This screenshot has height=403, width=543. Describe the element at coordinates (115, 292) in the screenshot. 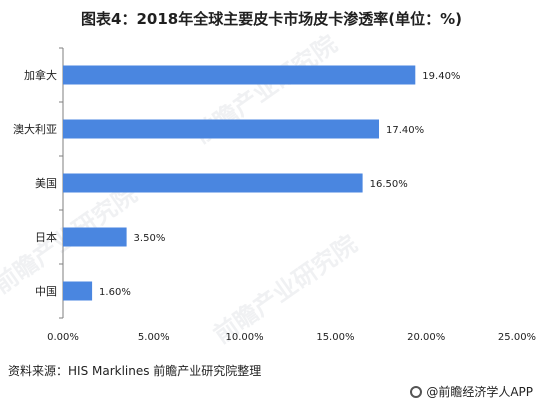

I see `data-label: 1.60%` at that location.